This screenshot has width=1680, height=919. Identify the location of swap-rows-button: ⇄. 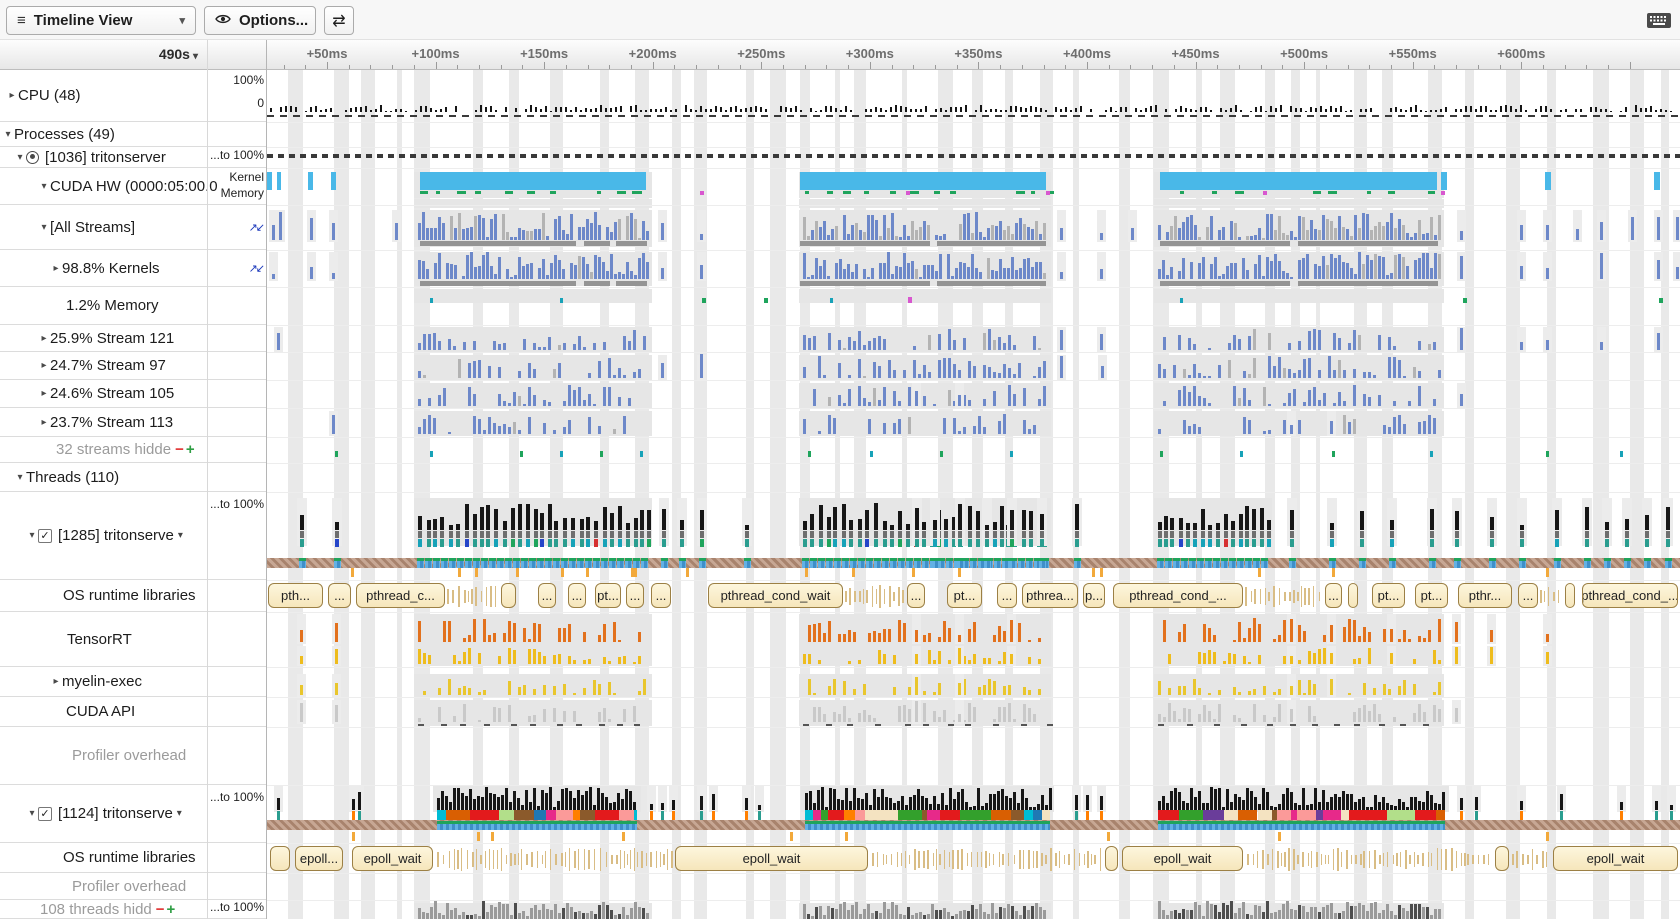
(339, 20).